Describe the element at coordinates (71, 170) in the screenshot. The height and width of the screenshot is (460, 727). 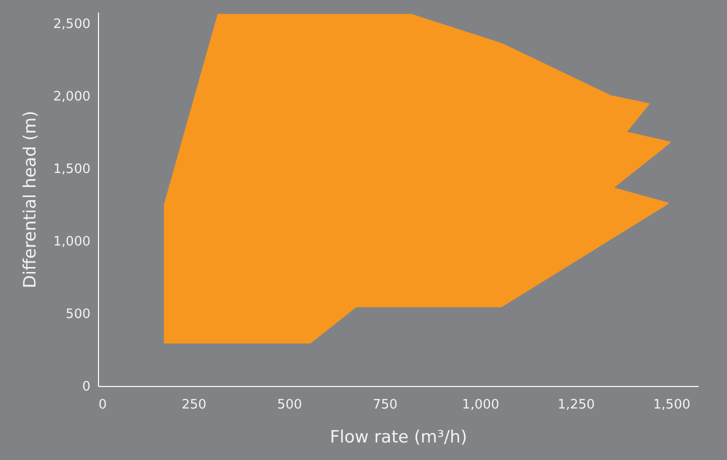
I see `y-tick-label: 1,500` at that location.